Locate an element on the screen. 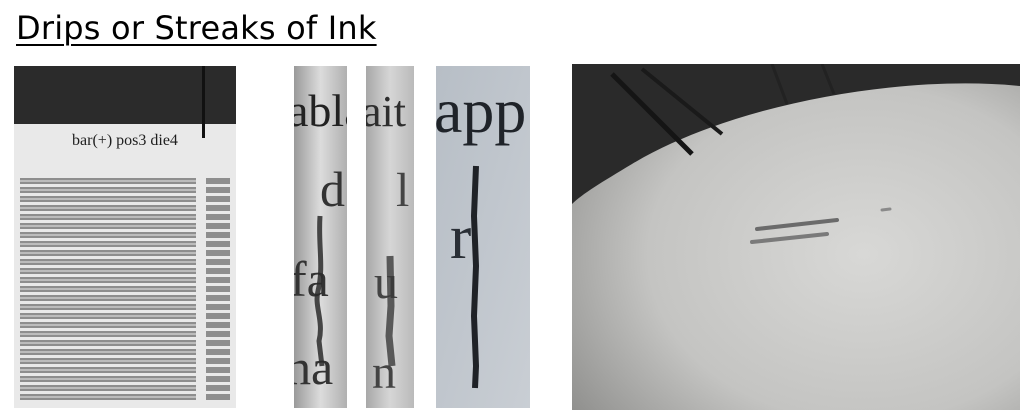 The height and width of the screenshot is (420, 1036). closeup-text-1a: ablait is located at coordinates (320, 110).